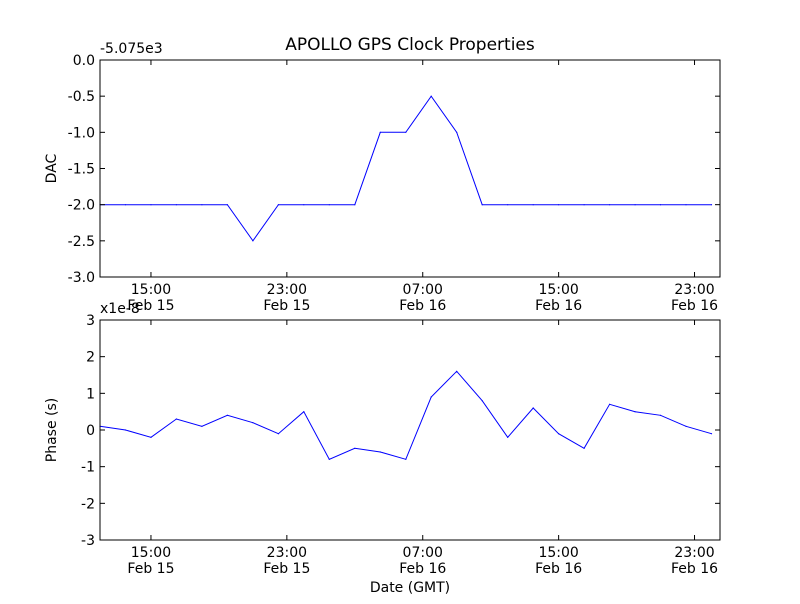 This screenshot has width=800, height=604. What do you see at coordinates (120, 309) in the screenshot?
I see `phase-offset-label: x1e-8` at bounding box center [120, 309].